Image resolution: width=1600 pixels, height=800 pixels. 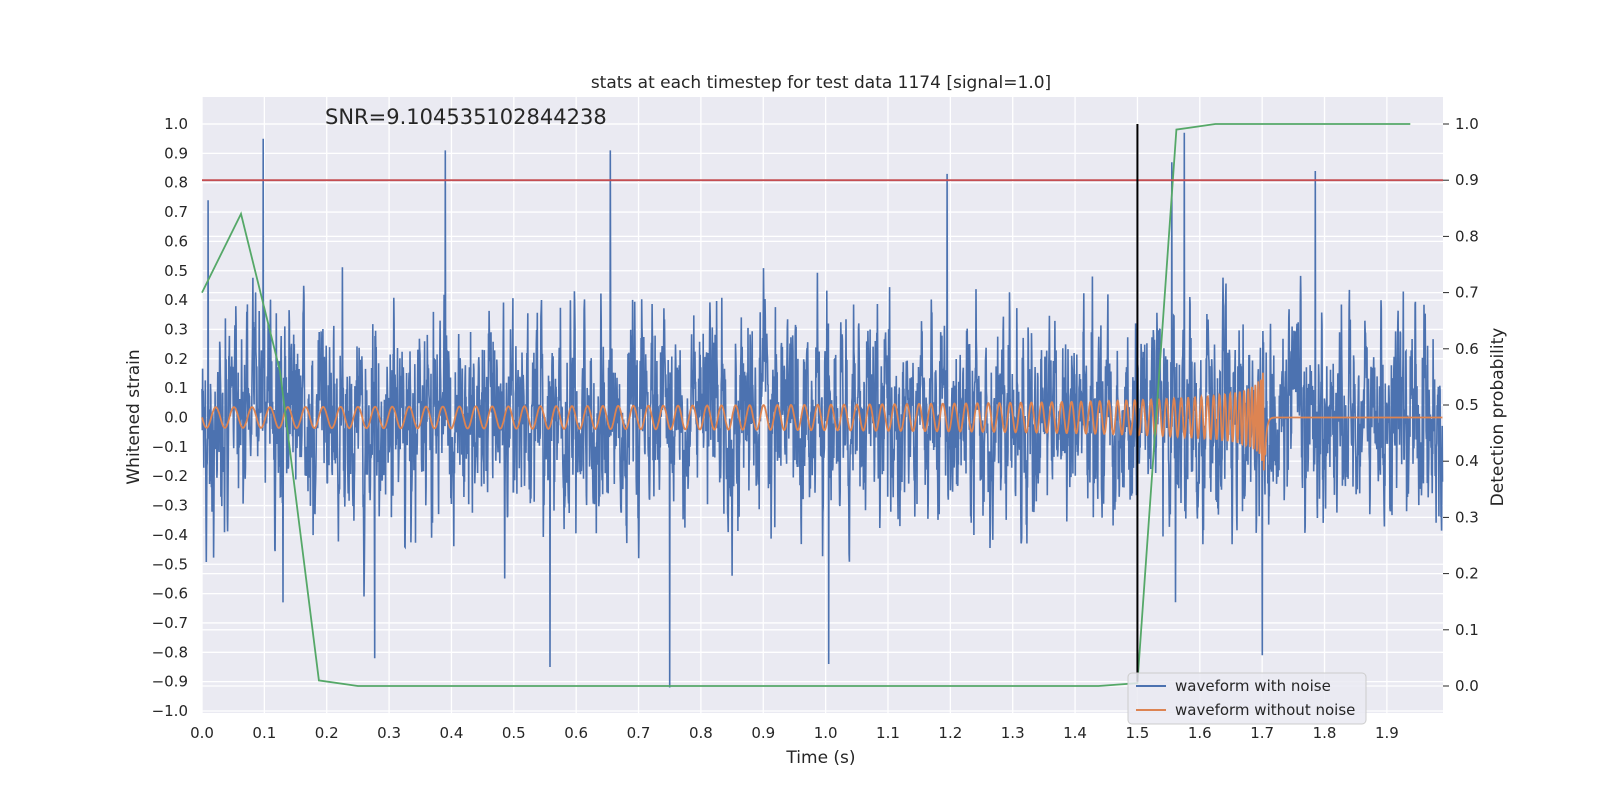 I want to click on y2-tick-label: 0.0, so click(x=1467, y=686).